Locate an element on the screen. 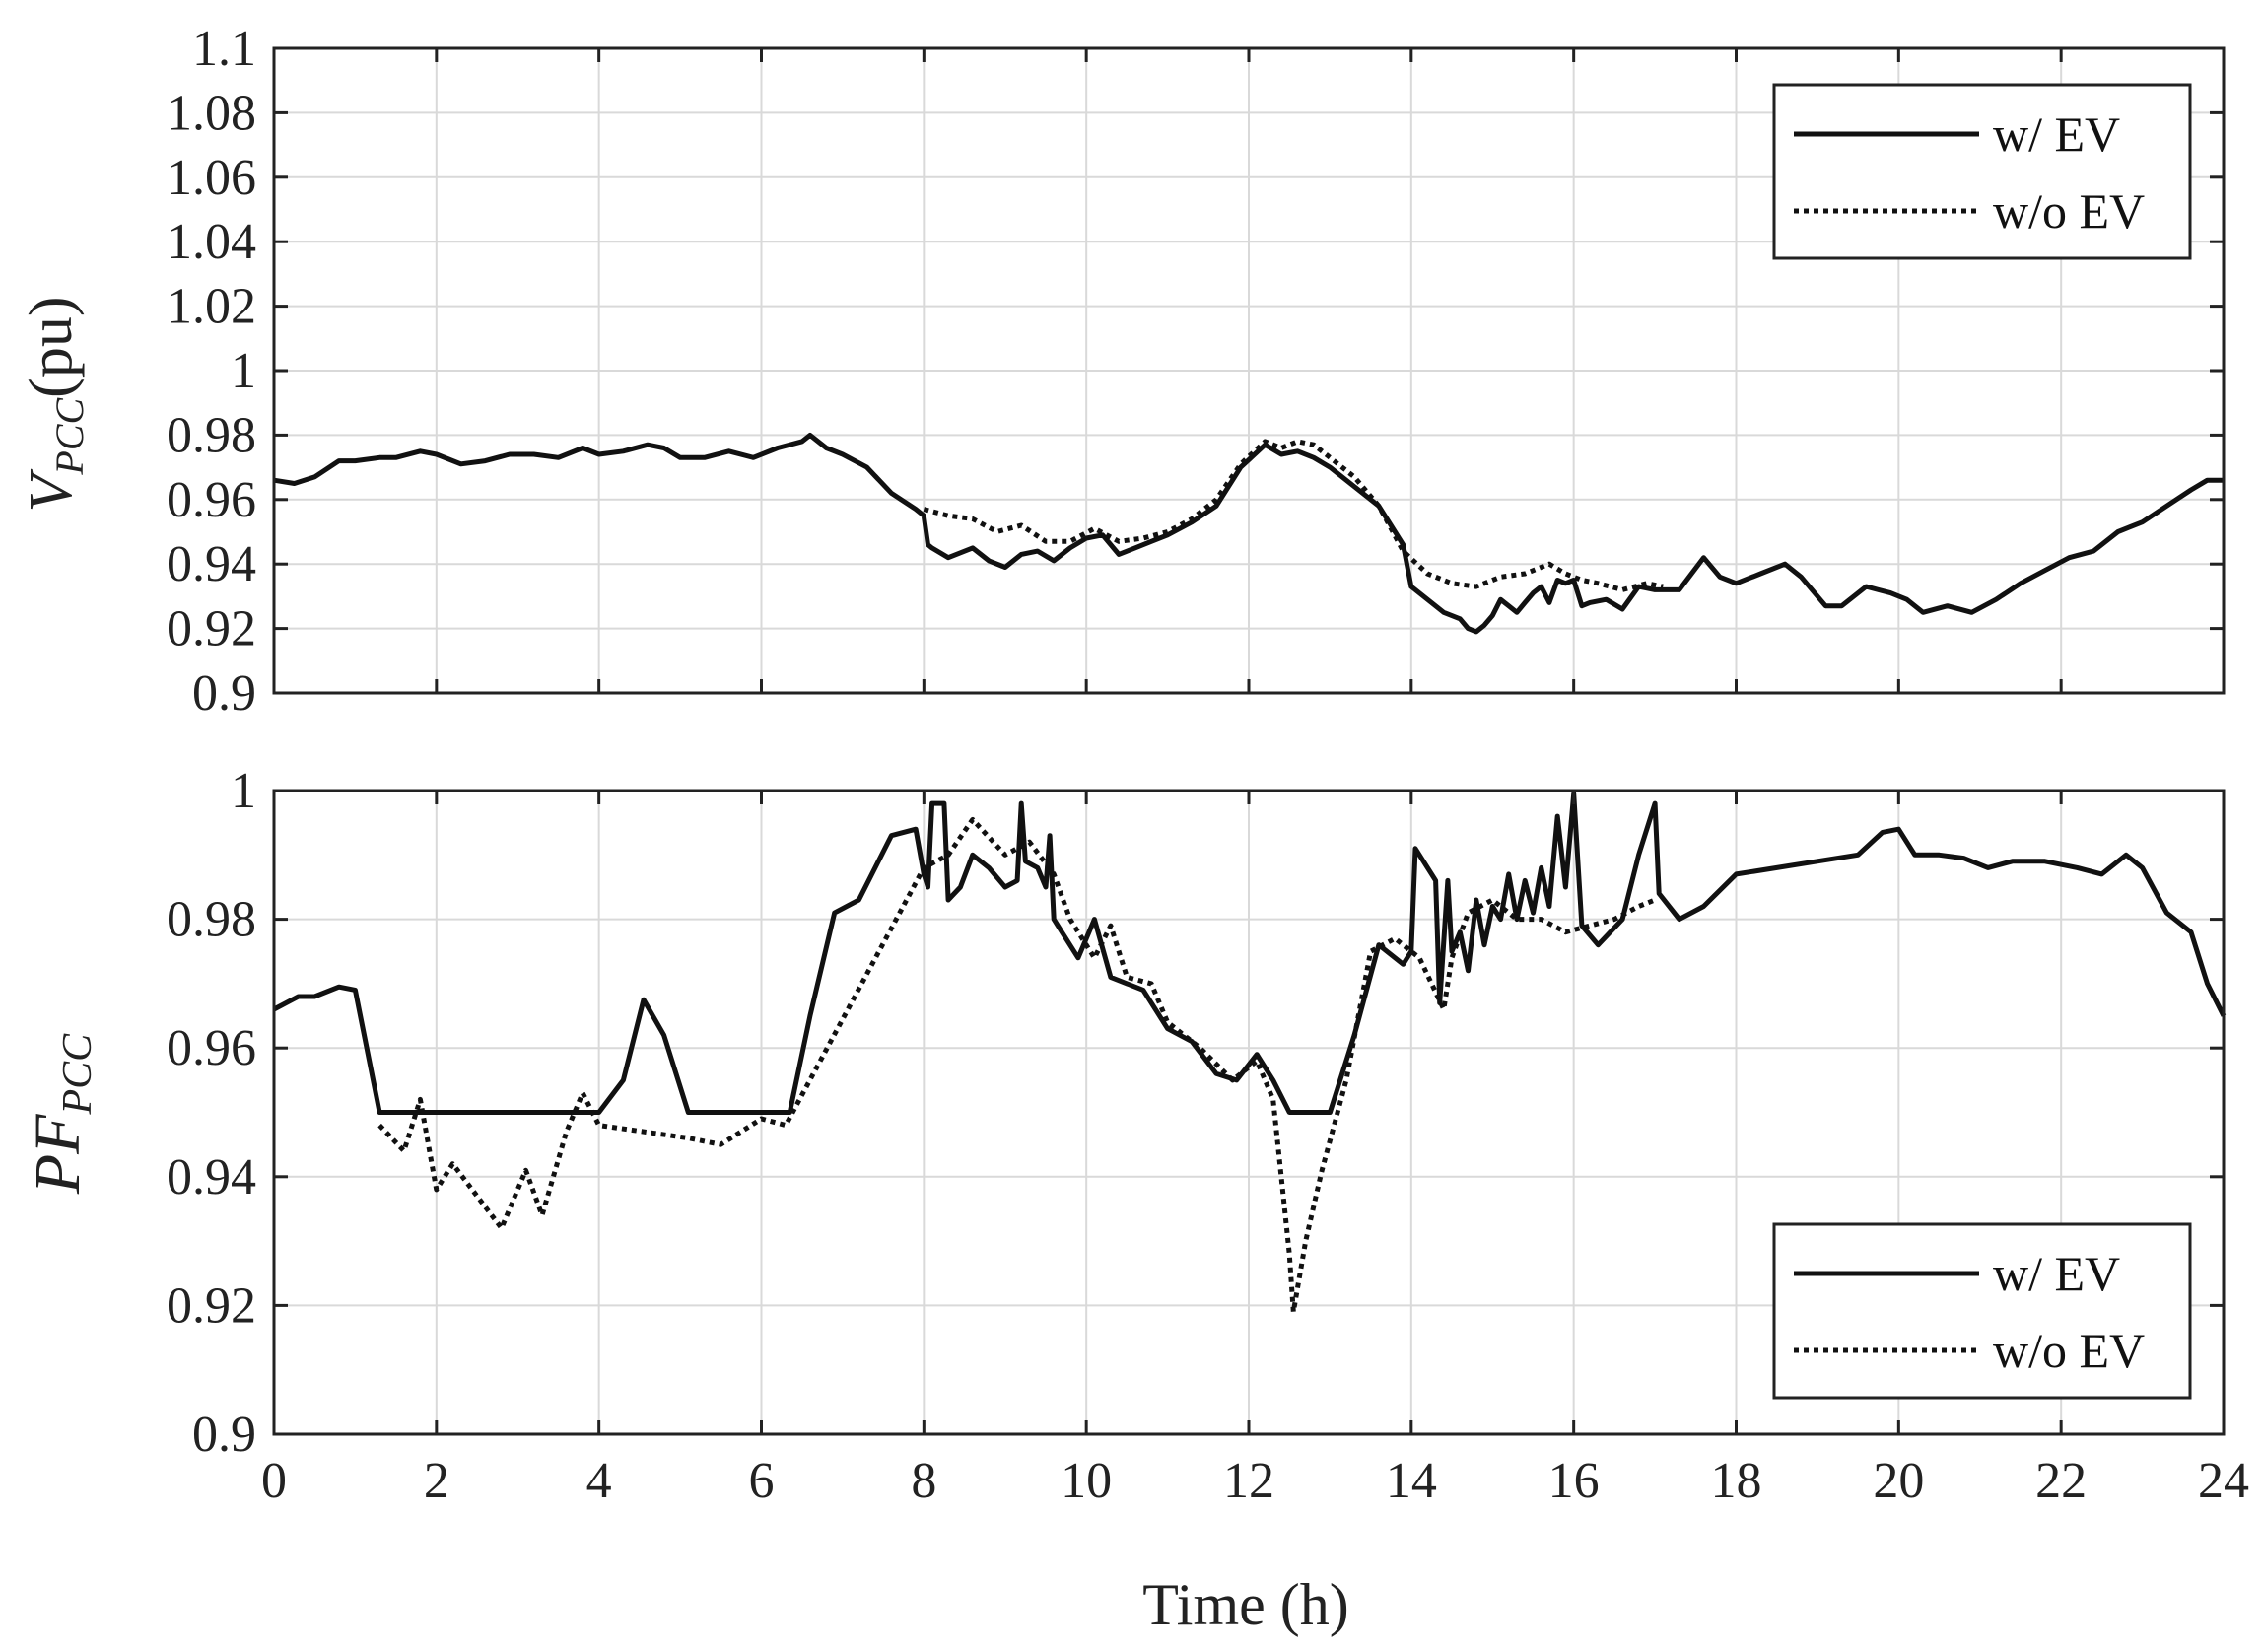 The height and width of the screenshot is (1652, 2263). voltage-y-tick-labels: 0.9 0.92 0.94 0.96 0.98 1 1.02 1.04 1.06 1.08 1.1 is located at coordinates (212, 371).